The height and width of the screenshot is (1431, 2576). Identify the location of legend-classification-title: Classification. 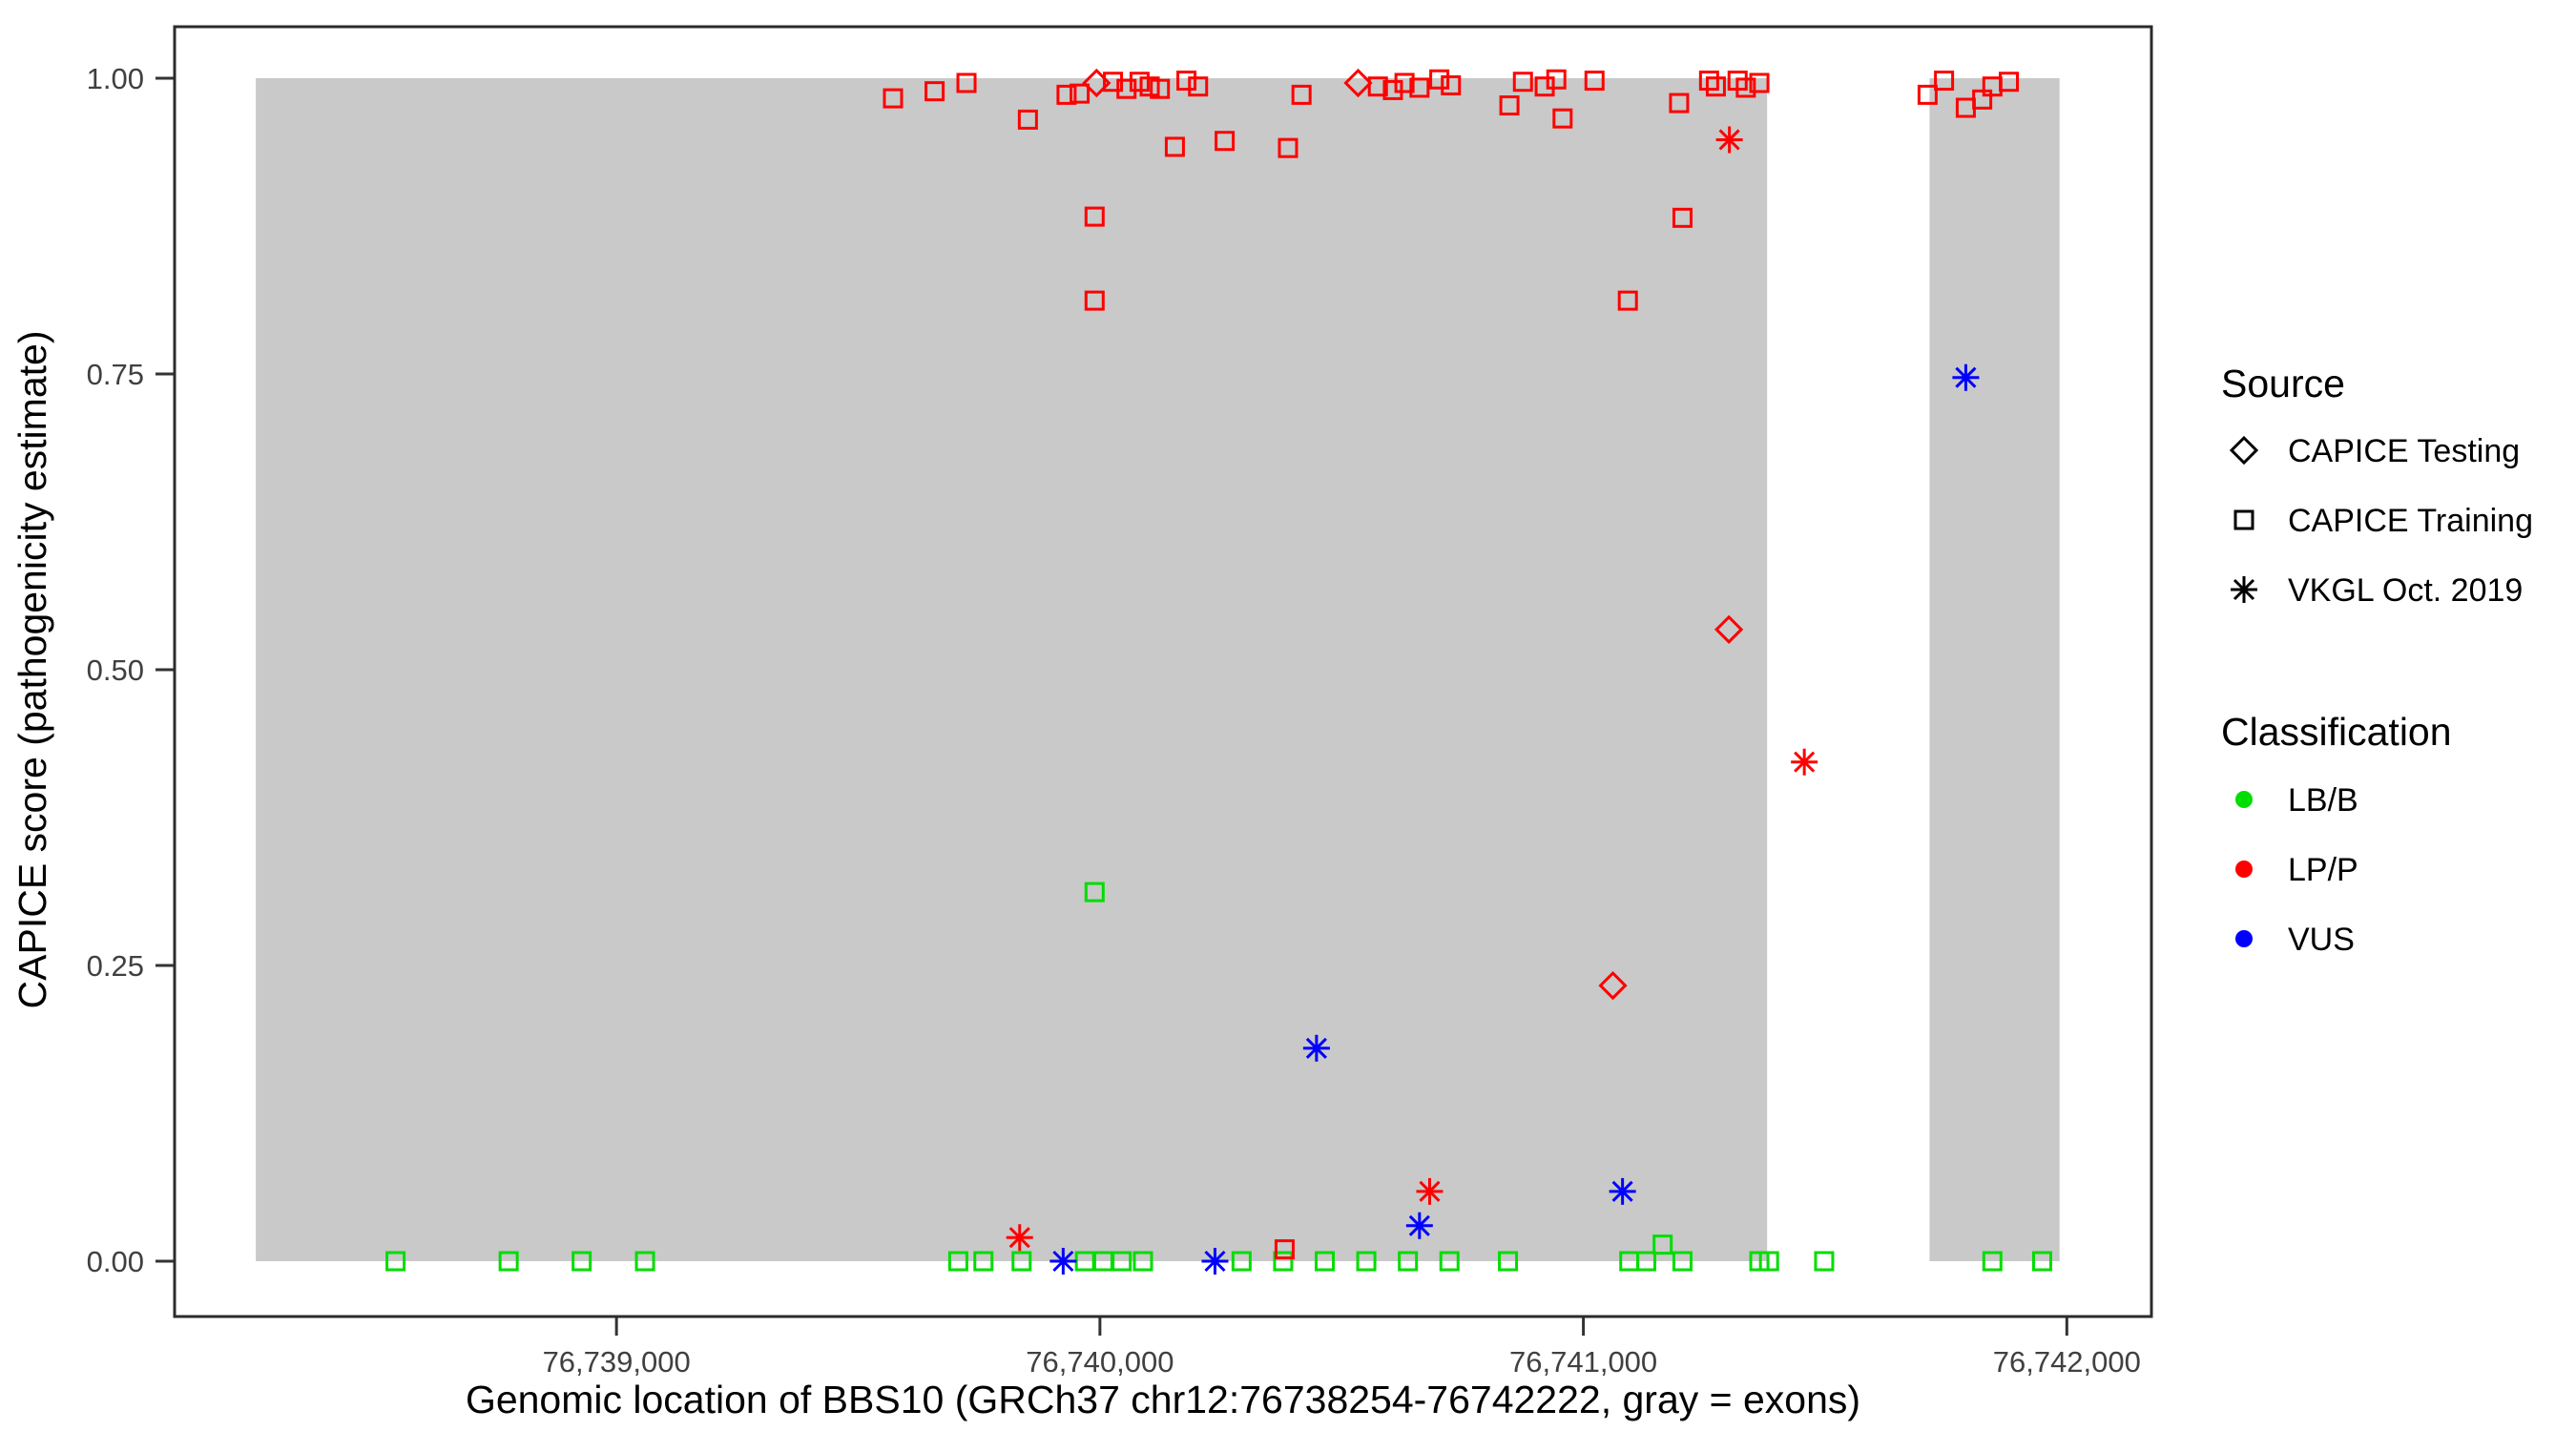
(2336, 732).